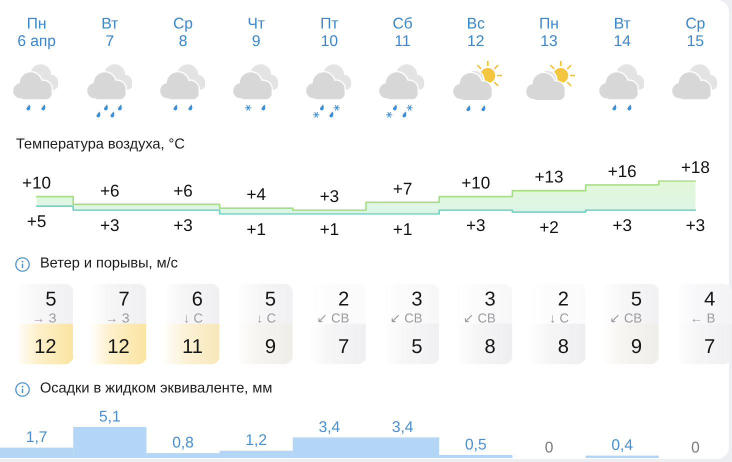  Describe the element at coordinates (156, 388) in the screenshot. I see `chart-title: Осадки в жидком эквиваленте, мм` at that location.